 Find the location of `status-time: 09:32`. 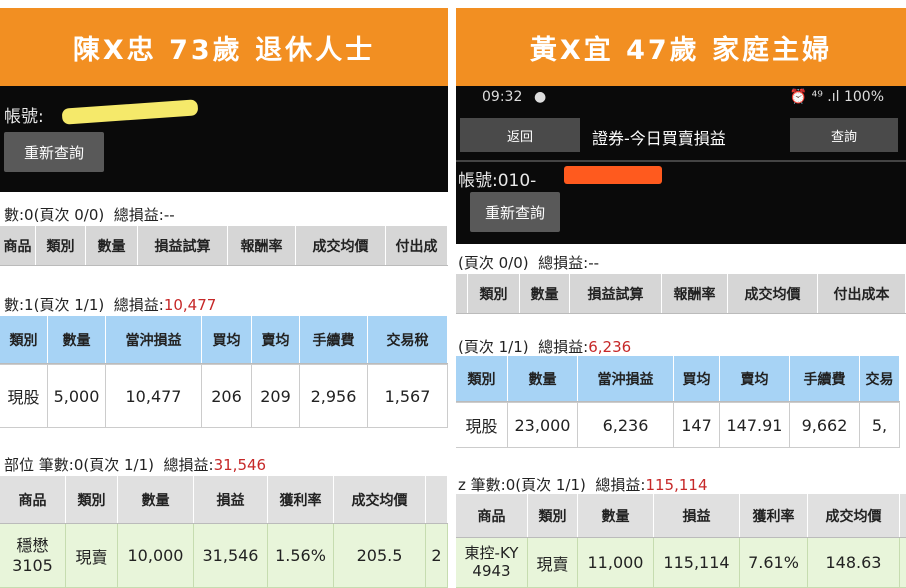

status-time: 09:32 is located at coordinates (502, 97).